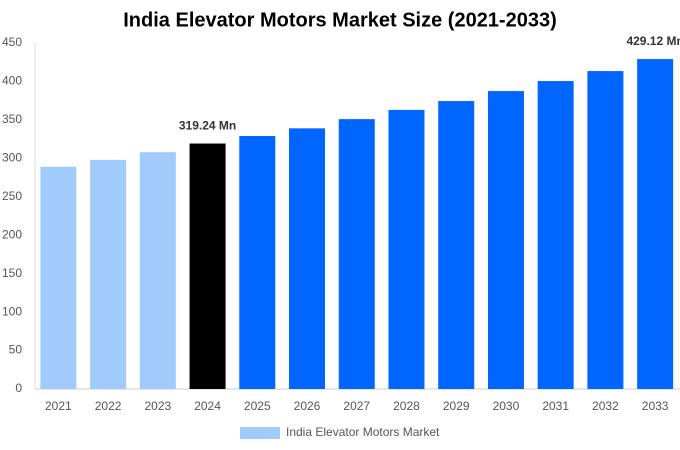 The image size is (680, 450). What do you see at coordinates (506, 406) in the screenshot?
I see `x-tick-label: 2030` at bounding box center [506, 406].